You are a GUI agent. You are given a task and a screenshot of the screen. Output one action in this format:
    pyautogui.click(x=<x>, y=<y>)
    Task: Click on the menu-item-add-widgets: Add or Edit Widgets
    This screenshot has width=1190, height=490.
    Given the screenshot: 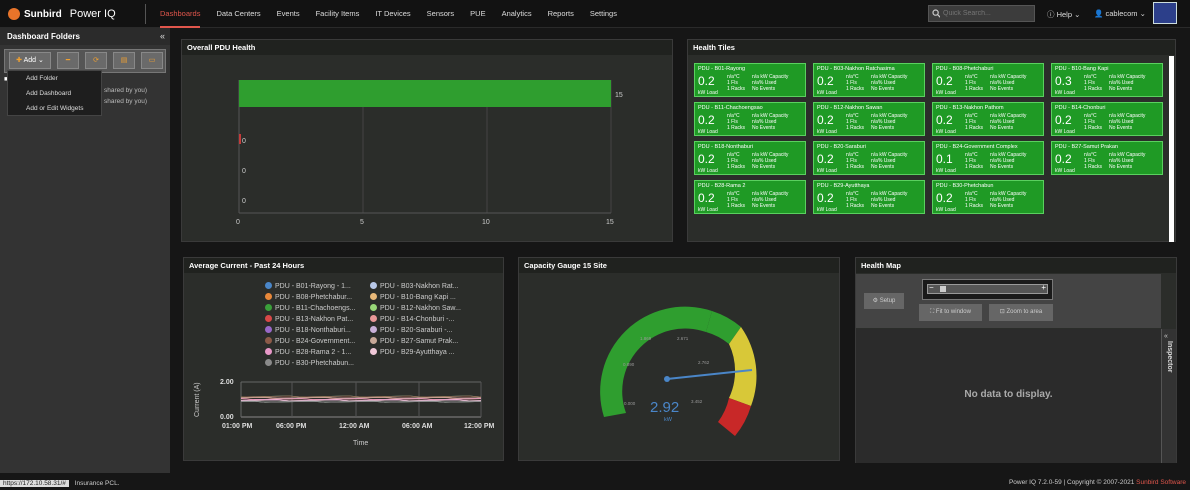 What is the action you would take?
    pyautogui.click(x=55, y=108)
    